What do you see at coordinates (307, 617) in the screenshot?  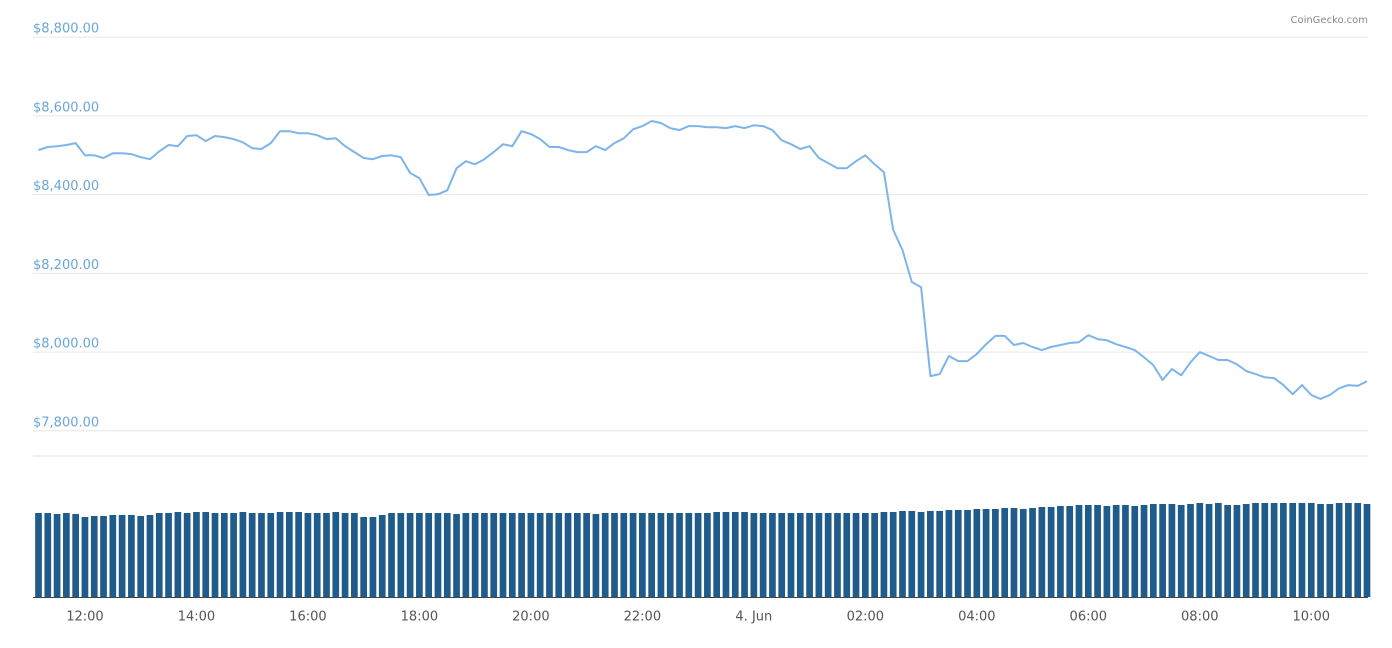 I see `x-tick-label: 16:00` at bounding box center [307, 617].